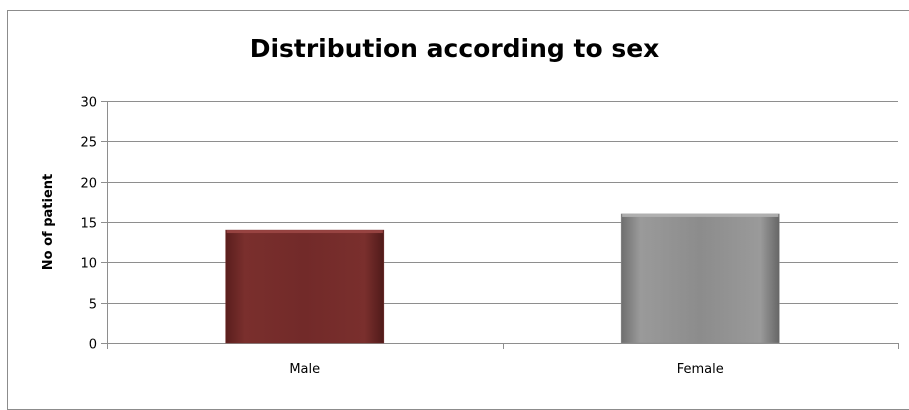  Describe the element at coordinates (93, 345) in the screenshot. I see `y-tick-label-0: 0` at that location.